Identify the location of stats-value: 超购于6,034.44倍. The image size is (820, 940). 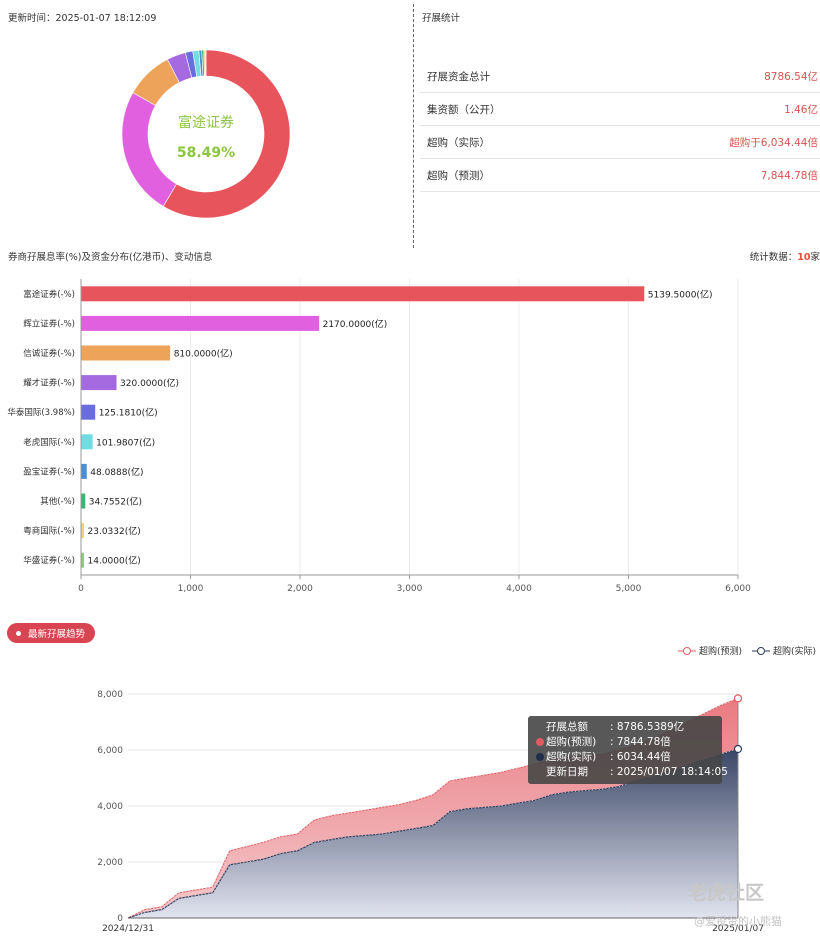
(773, 142).